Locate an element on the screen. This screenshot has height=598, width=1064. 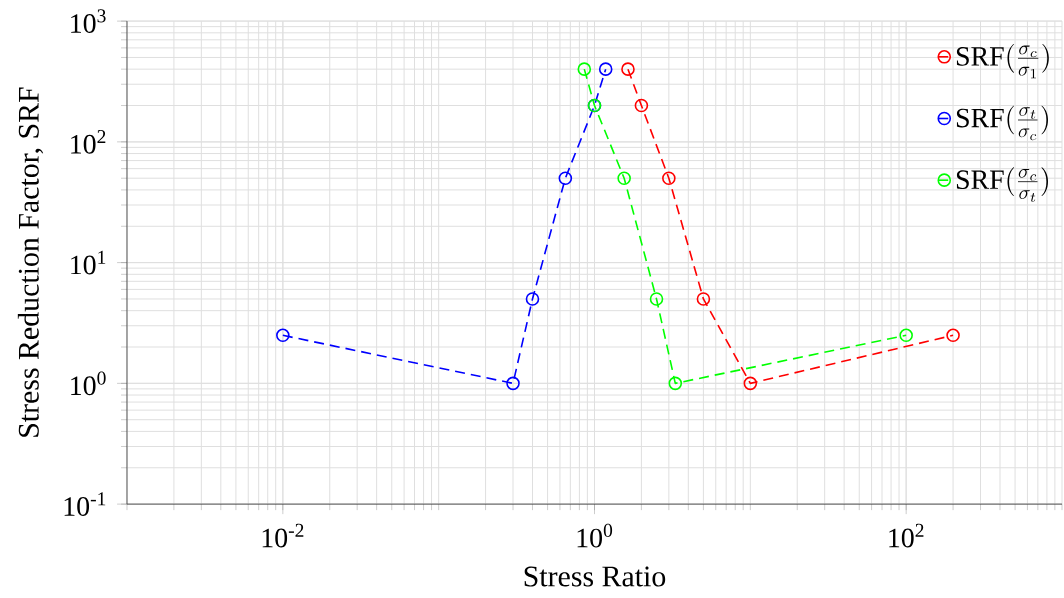
legend-label: $\mathrm{SRF}(\frac{\sigma_t}{\sigma_c})$ is located at coordinates (1002, 123).